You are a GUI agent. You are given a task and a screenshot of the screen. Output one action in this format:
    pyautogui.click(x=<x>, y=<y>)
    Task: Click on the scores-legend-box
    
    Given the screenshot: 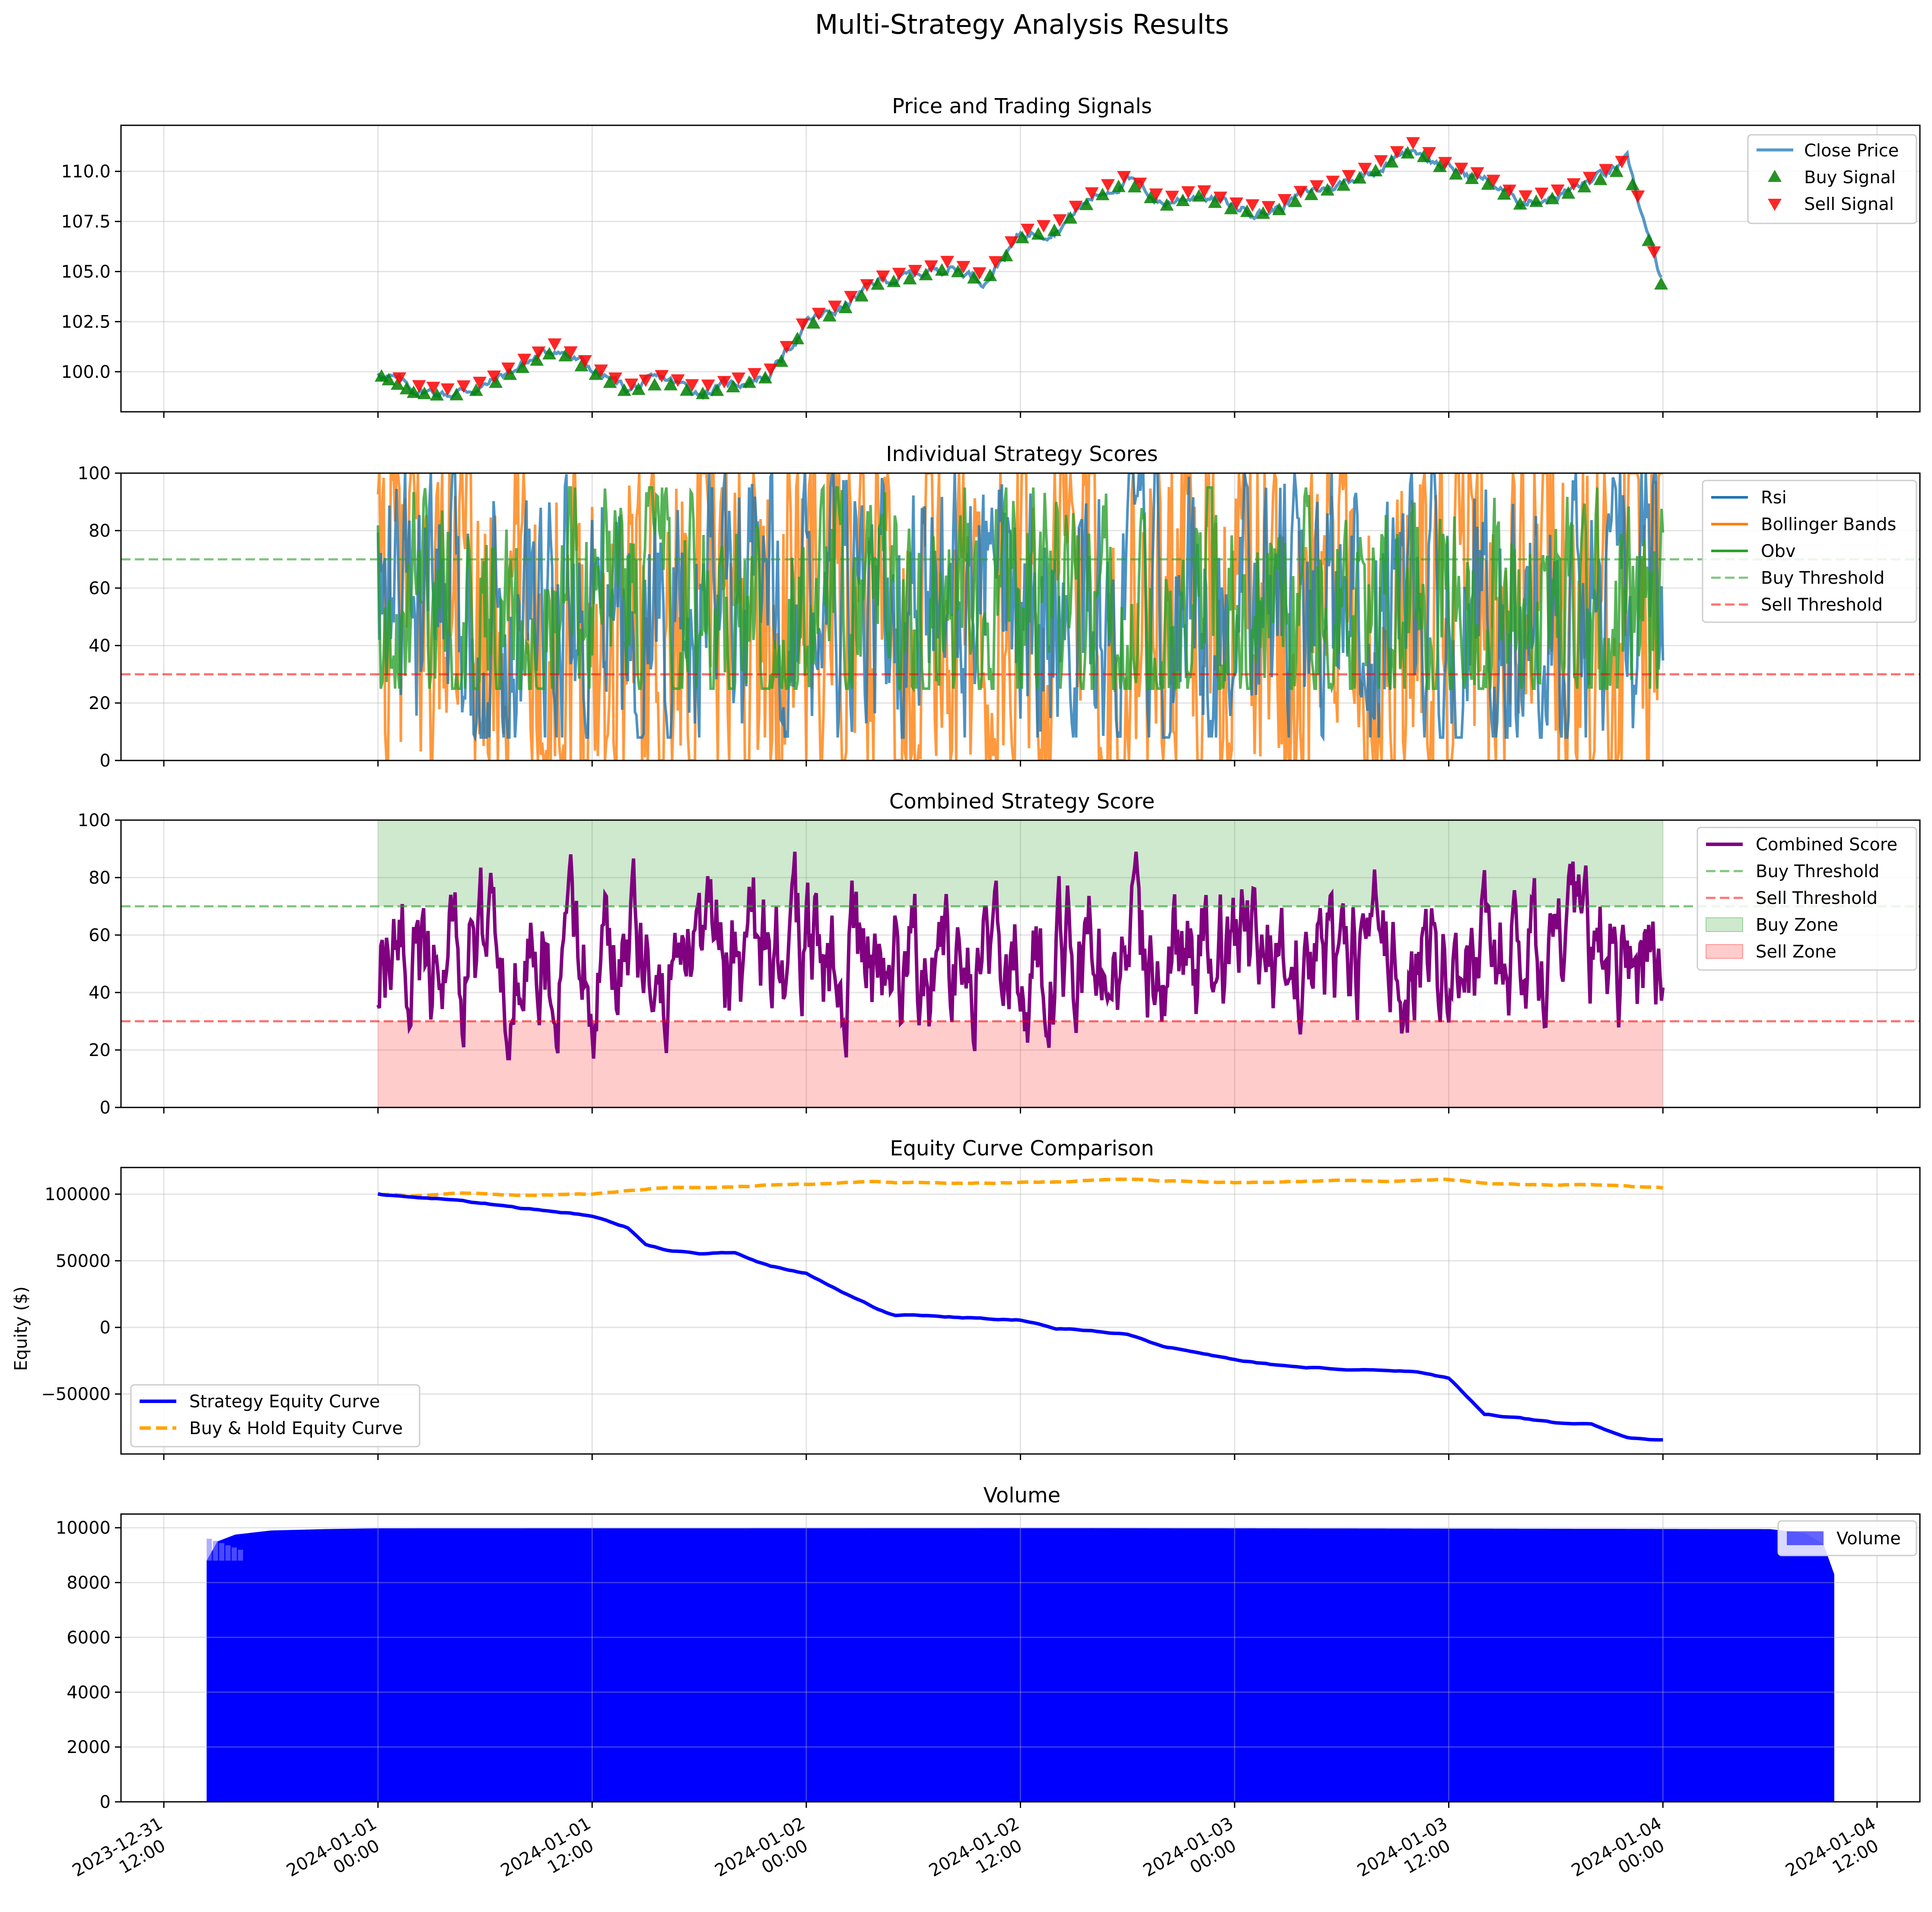 What is the action you would take?
    pyautogui.click(x=1810, y=552)
    